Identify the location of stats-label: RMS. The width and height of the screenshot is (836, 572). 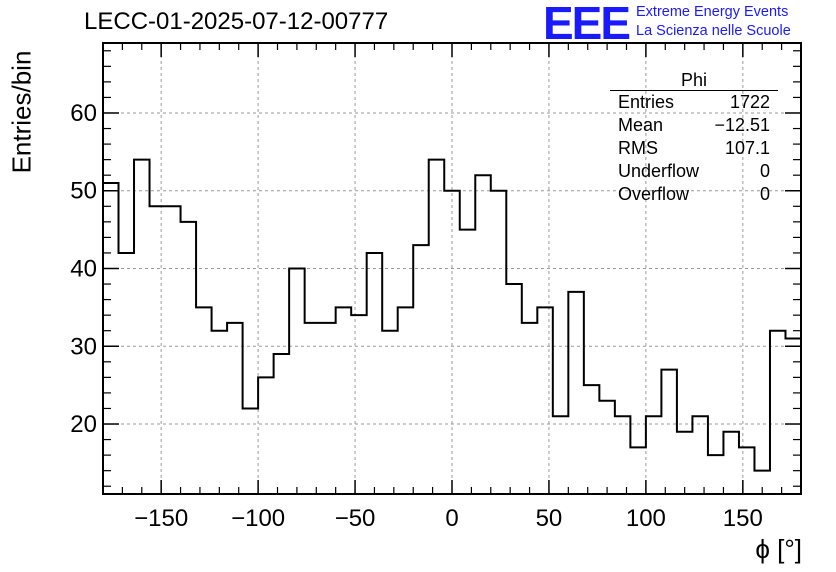
(638, 148).